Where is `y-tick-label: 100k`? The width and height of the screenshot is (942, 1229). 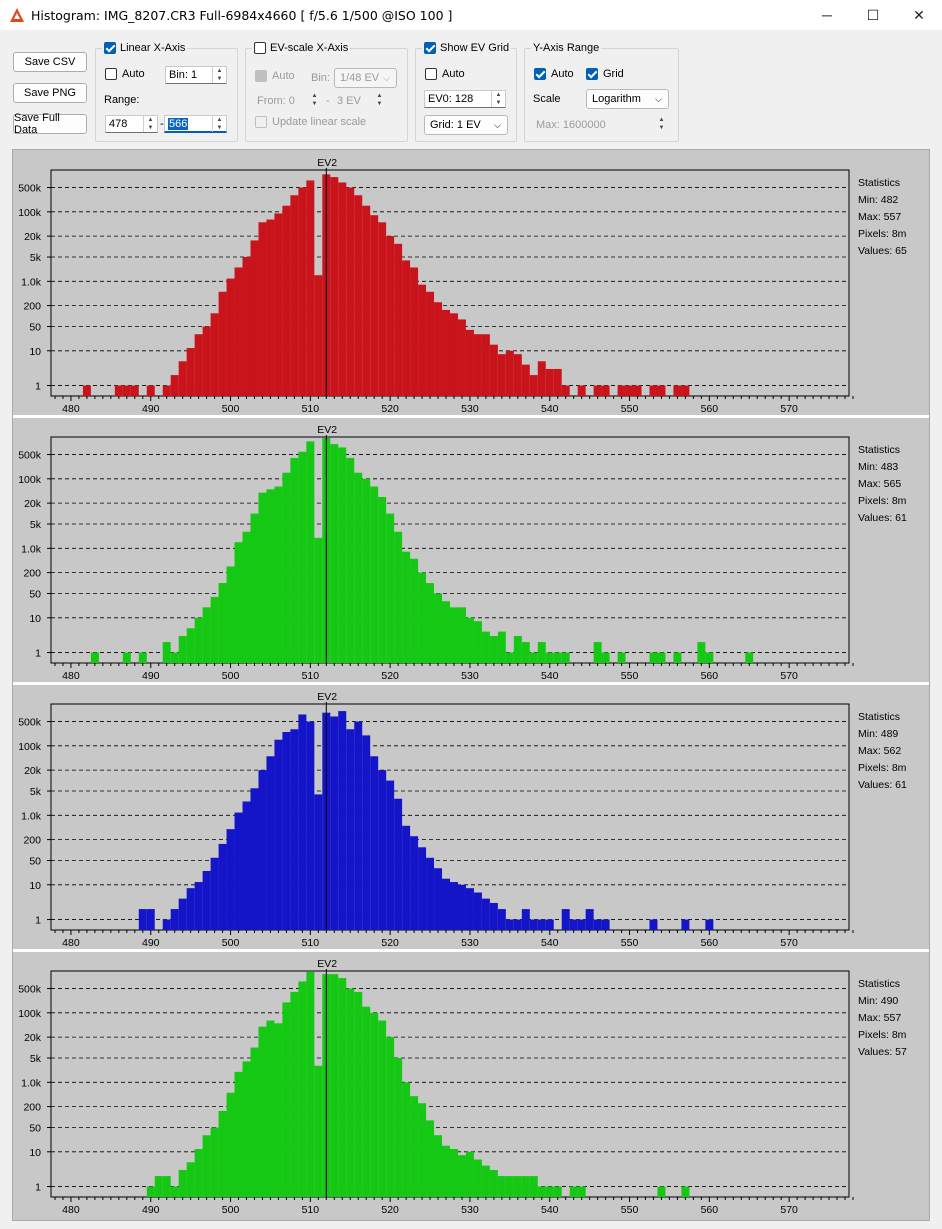
y-tick-label: 100k is located at coordinates (30, 1014).